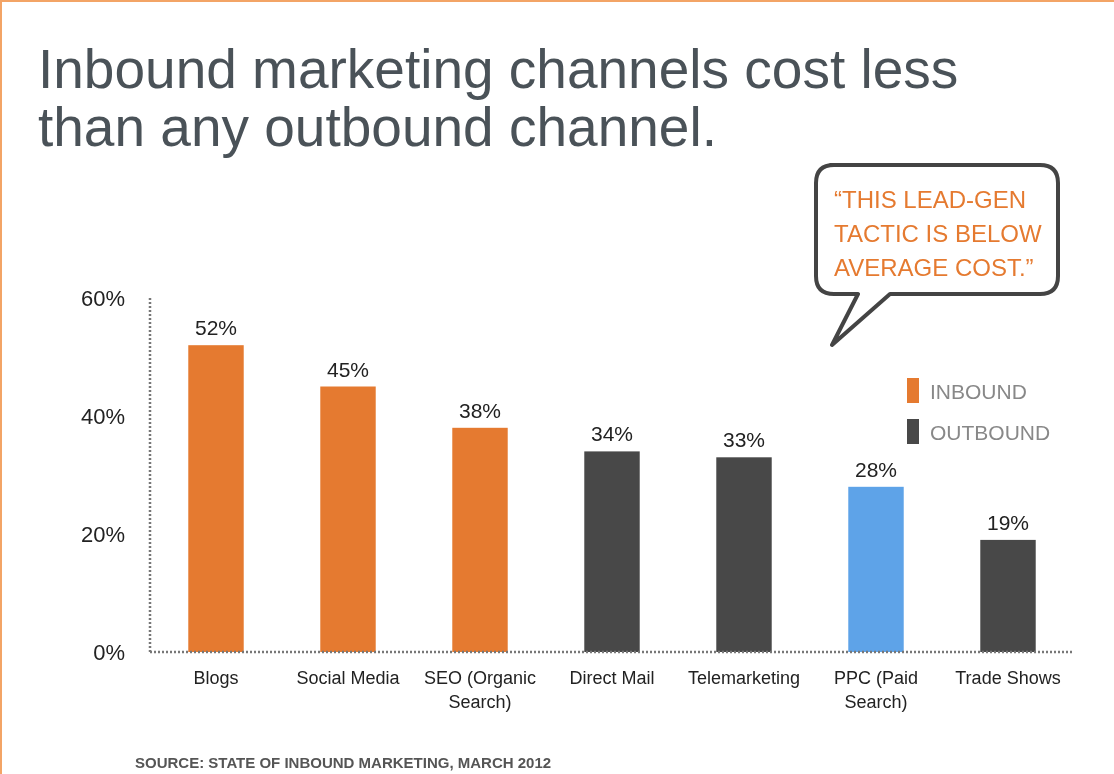  I want to click on legend-label: OUTBOUND, so click(990, 432).